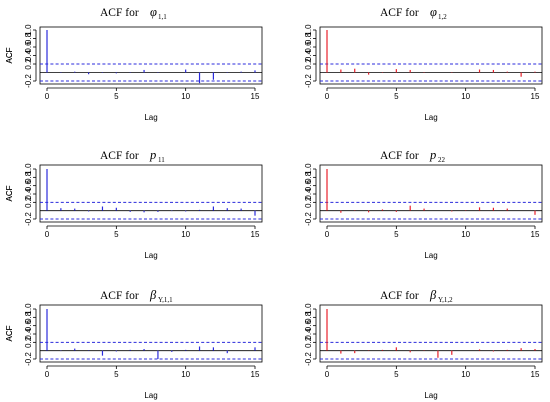 Image resolution: width=550 pixels, height=402 pixels. What do you see at coordinates (162, 17) in the screenshot?
I see `panel-title-subscript: 1,1` at bounding box center [162, 17].